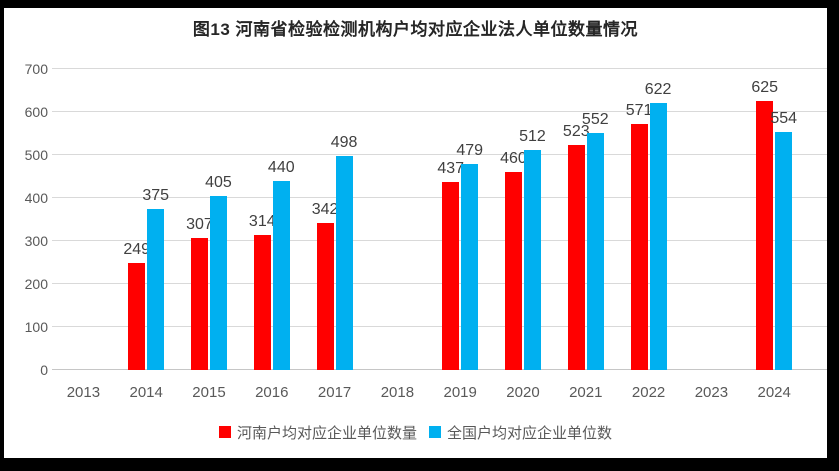 The image size is (839, 471). Describe the element at coordinates (36, 69) in the screenshot. I see `y-tick-label: 700` at that location.